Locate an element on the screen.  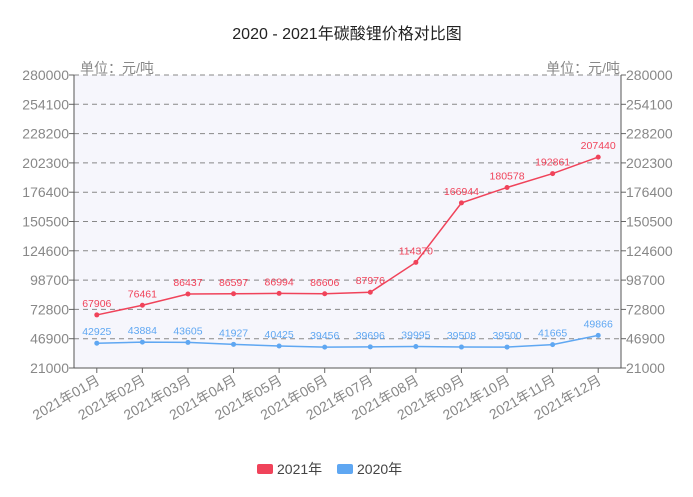
y-tick-label-left: 124600 is located at coordinates (45, 251).